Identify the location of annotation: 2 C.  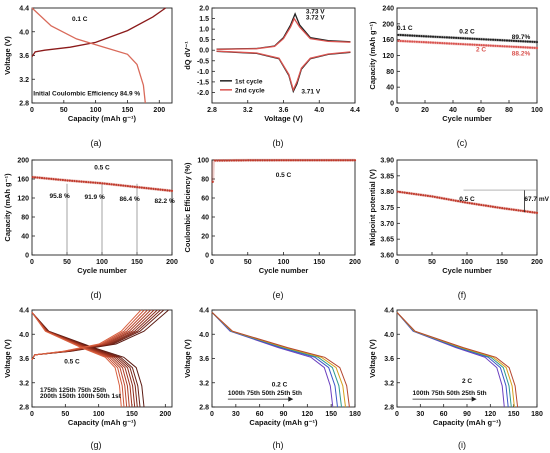
(481, 50).